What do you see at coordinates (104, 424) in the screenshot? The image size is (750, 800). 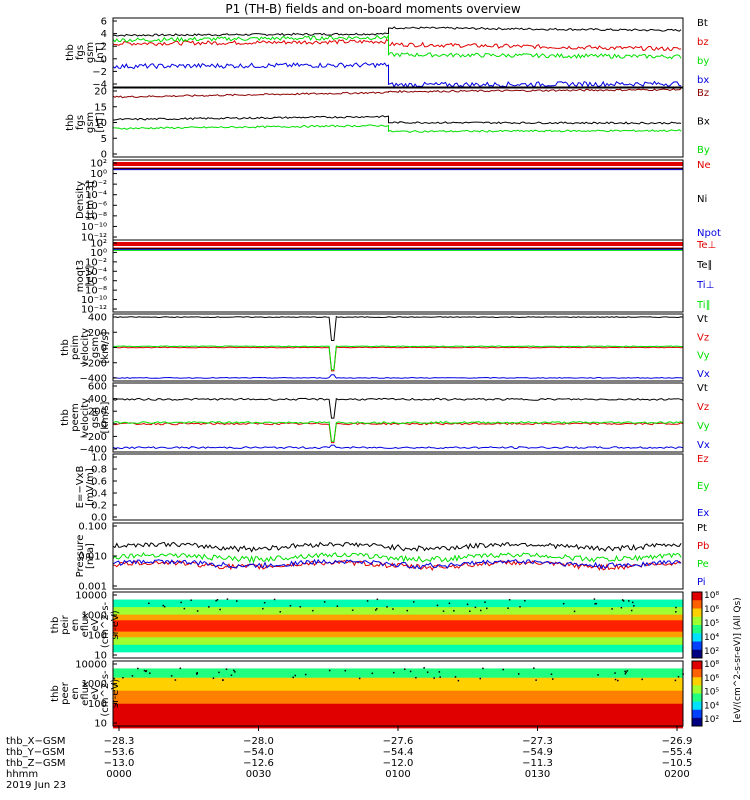 I see `y-tick-label: 0` at bounding box center [104, 424].